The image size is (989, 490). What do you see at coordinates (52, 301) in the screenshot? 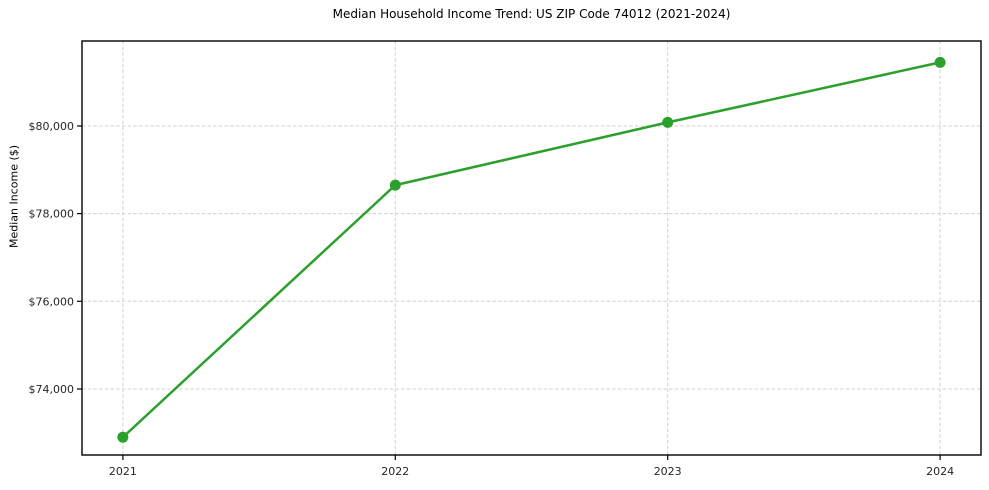
I see `y-tick-label: $76,000` at bounding box center [52, 301].